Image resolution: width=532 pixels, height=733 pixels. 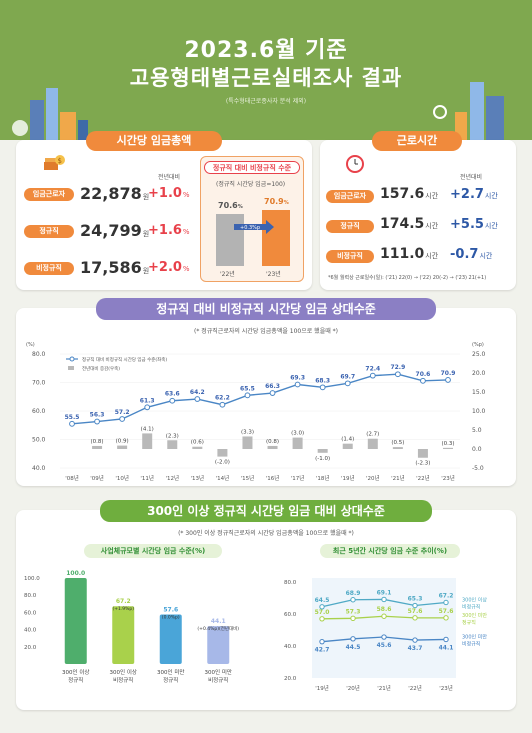 What do you see at coordinates (398, 478) in the screenshot?
I see `trend-x-tick: '21년` at bounding box center [398, 478].